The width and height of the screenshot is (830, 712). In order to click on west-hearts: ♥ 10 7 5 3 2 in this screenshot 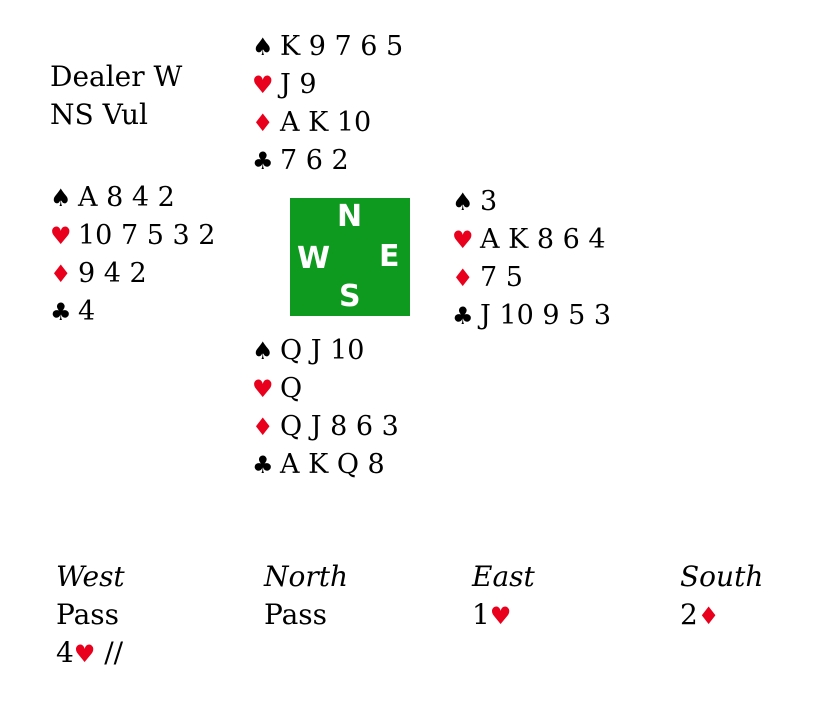, I will do `click(132, 236)`.